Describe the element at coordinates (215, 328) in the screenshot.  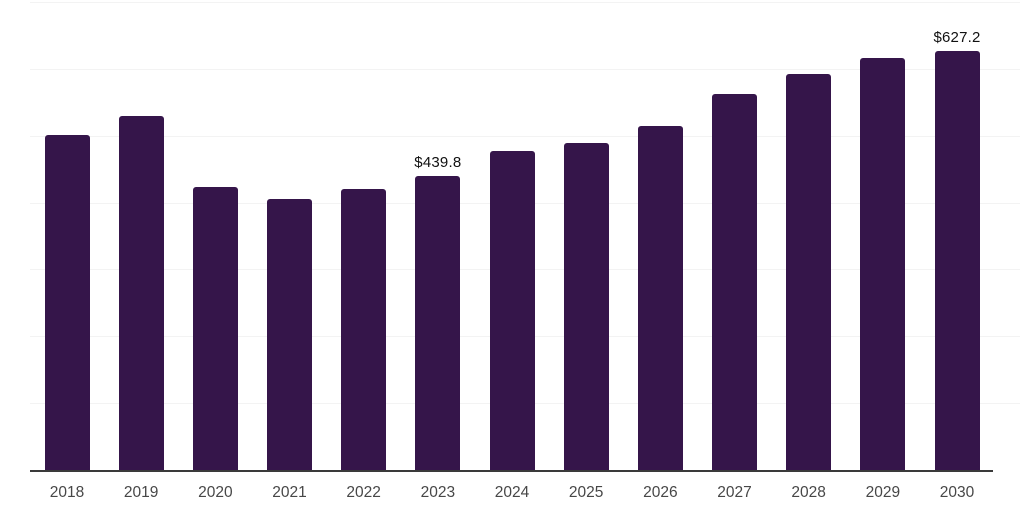
I see `bar-2020` at that location.